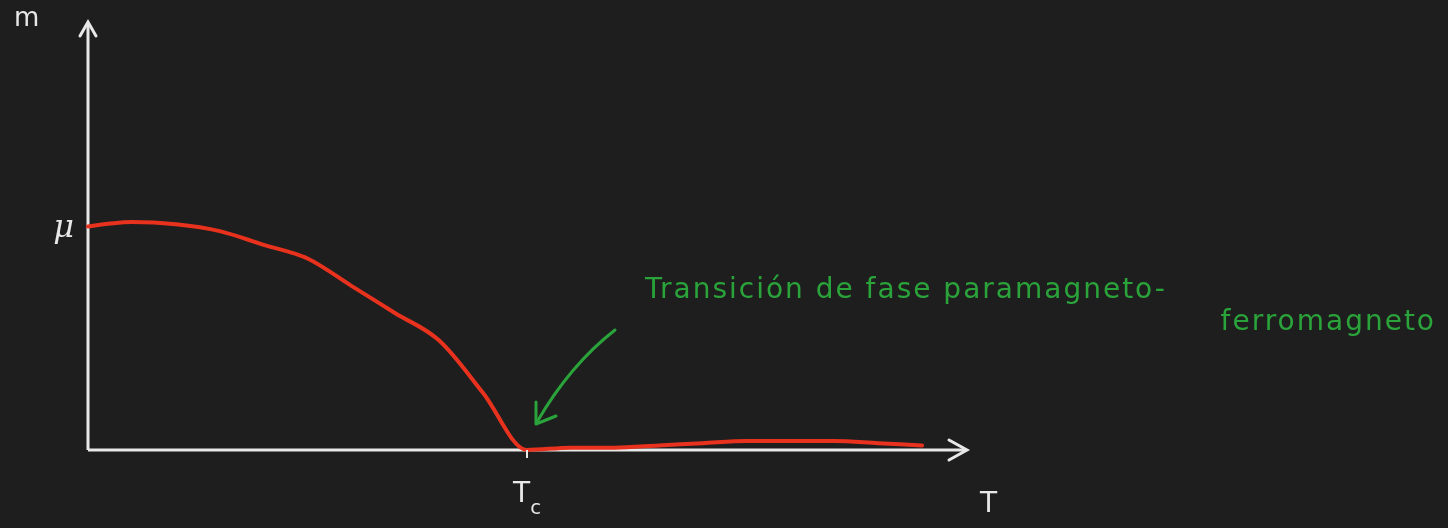 Image resolution: width=1448 pixels, height=528 pixels. Describe the element at coordinates (1040, 304) in the screenshot. I see `text: Transición de fase paramagneto-ferromagneto` at that location.